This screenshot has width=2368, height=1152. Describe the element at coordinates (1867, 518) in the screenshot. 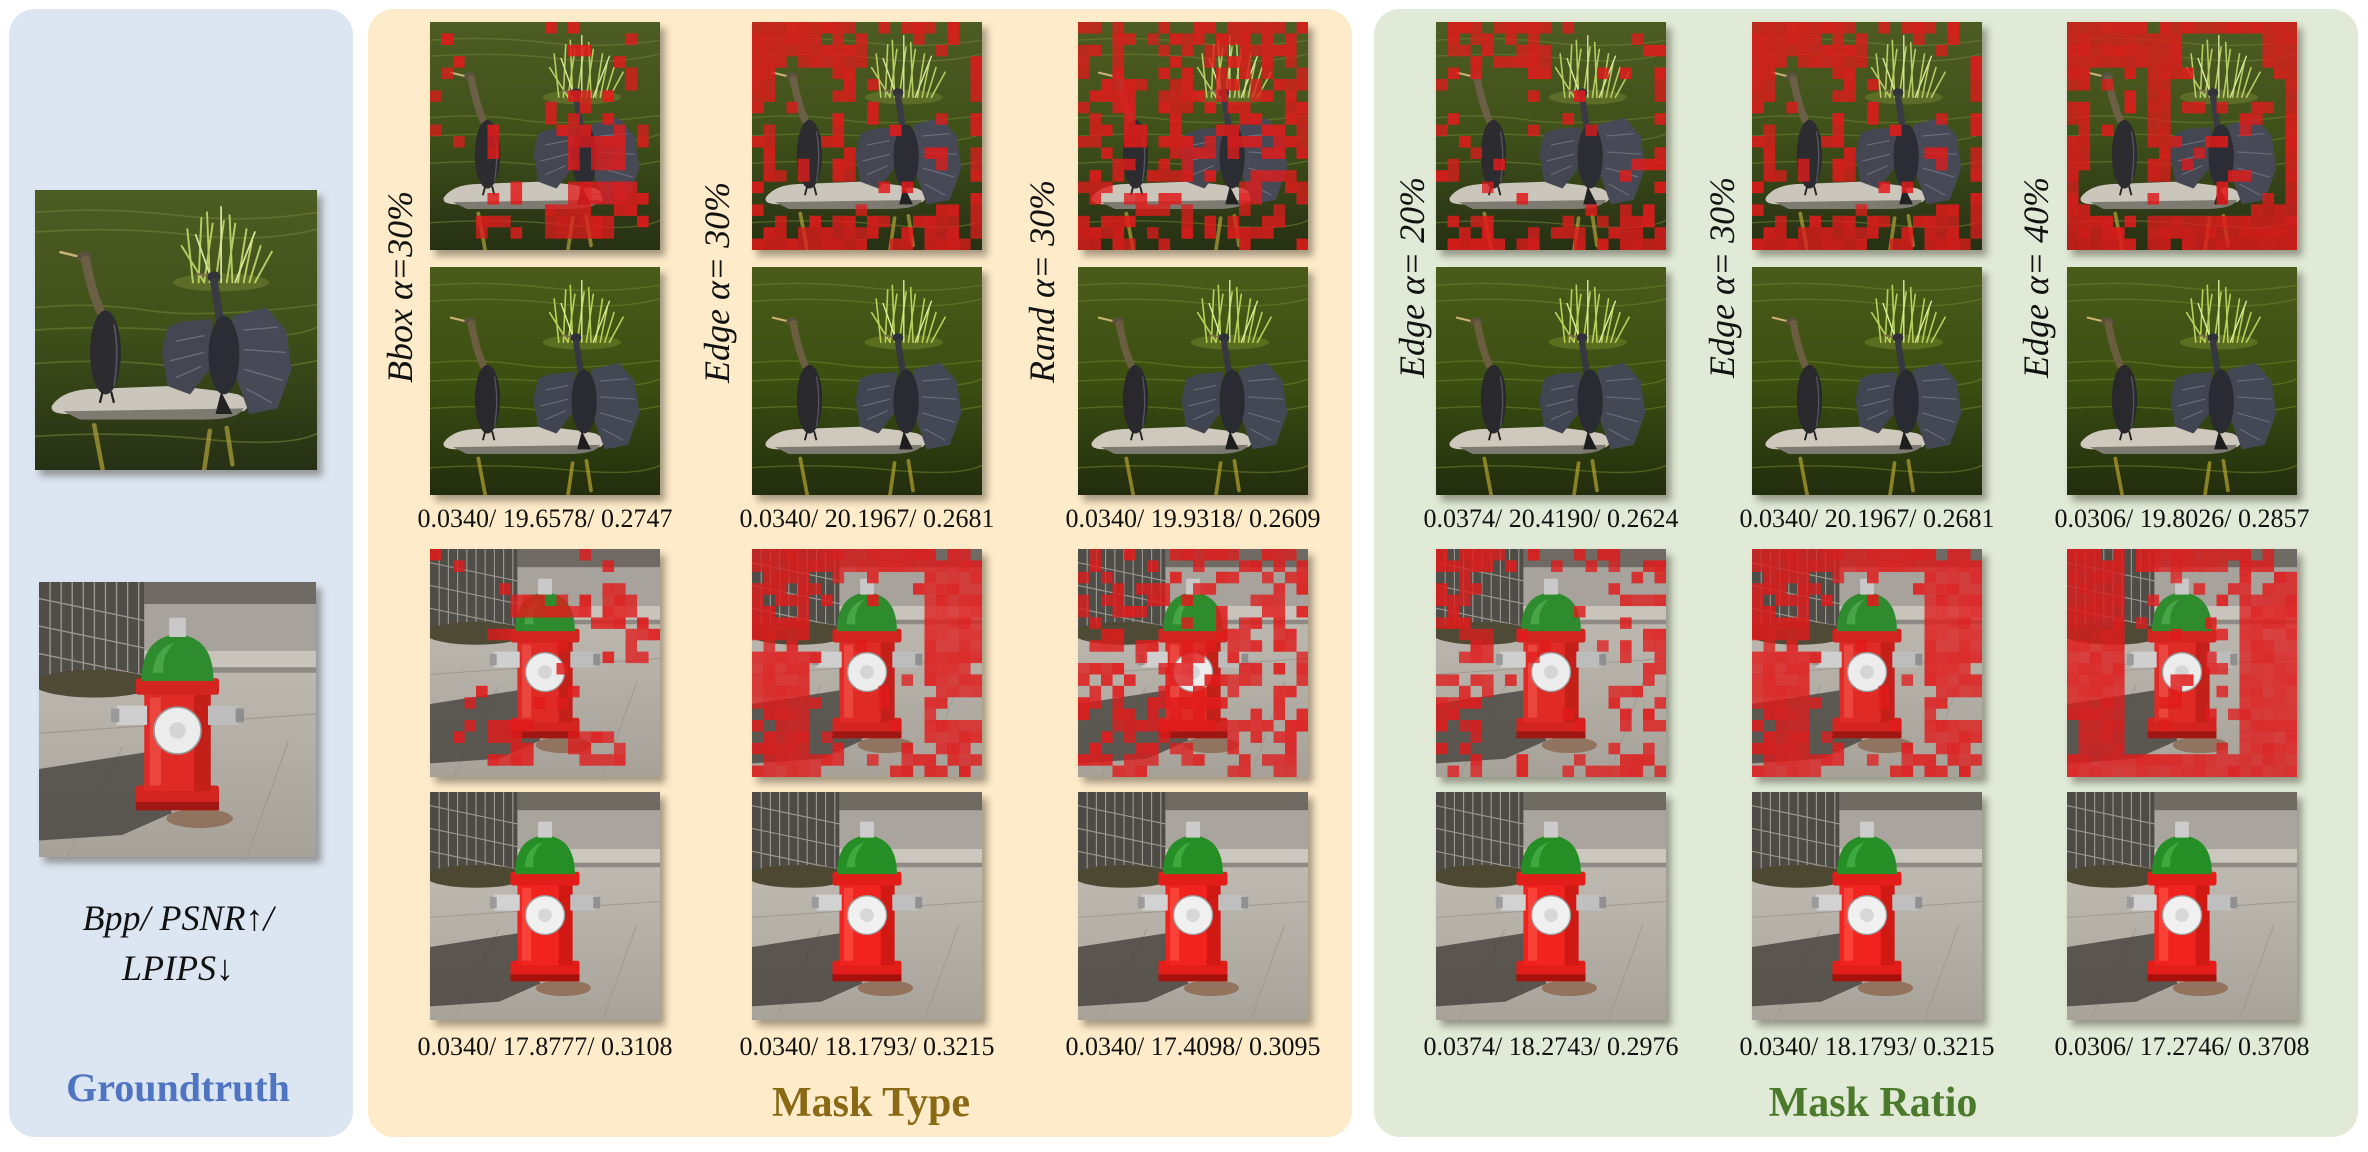

I see `bird-metrics: 0.0340/ 20.1967/ 0.2681` at that location.